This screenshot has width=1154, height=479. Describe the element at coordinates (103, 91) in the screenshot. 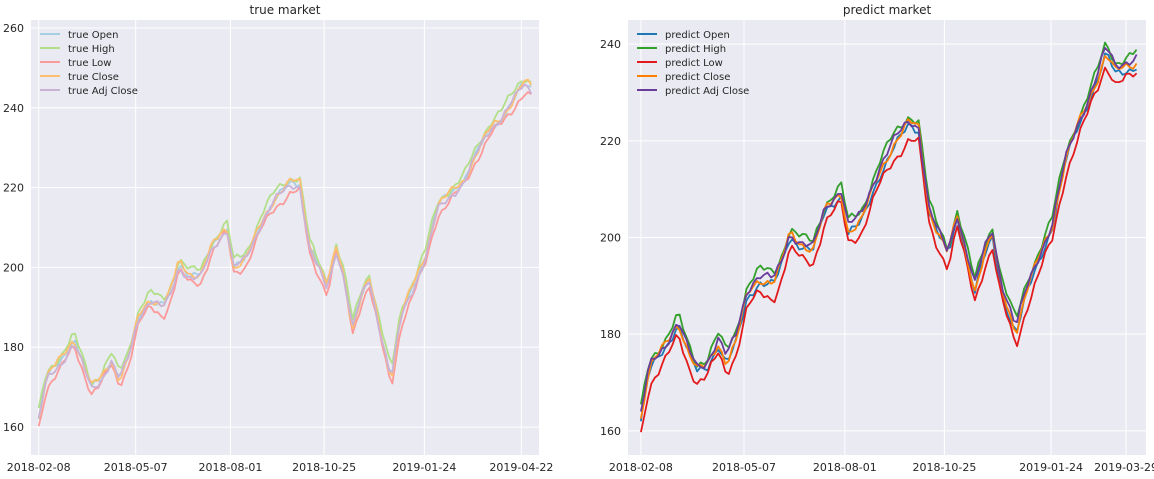

I see `legend-label: true Adj Close` at that location.